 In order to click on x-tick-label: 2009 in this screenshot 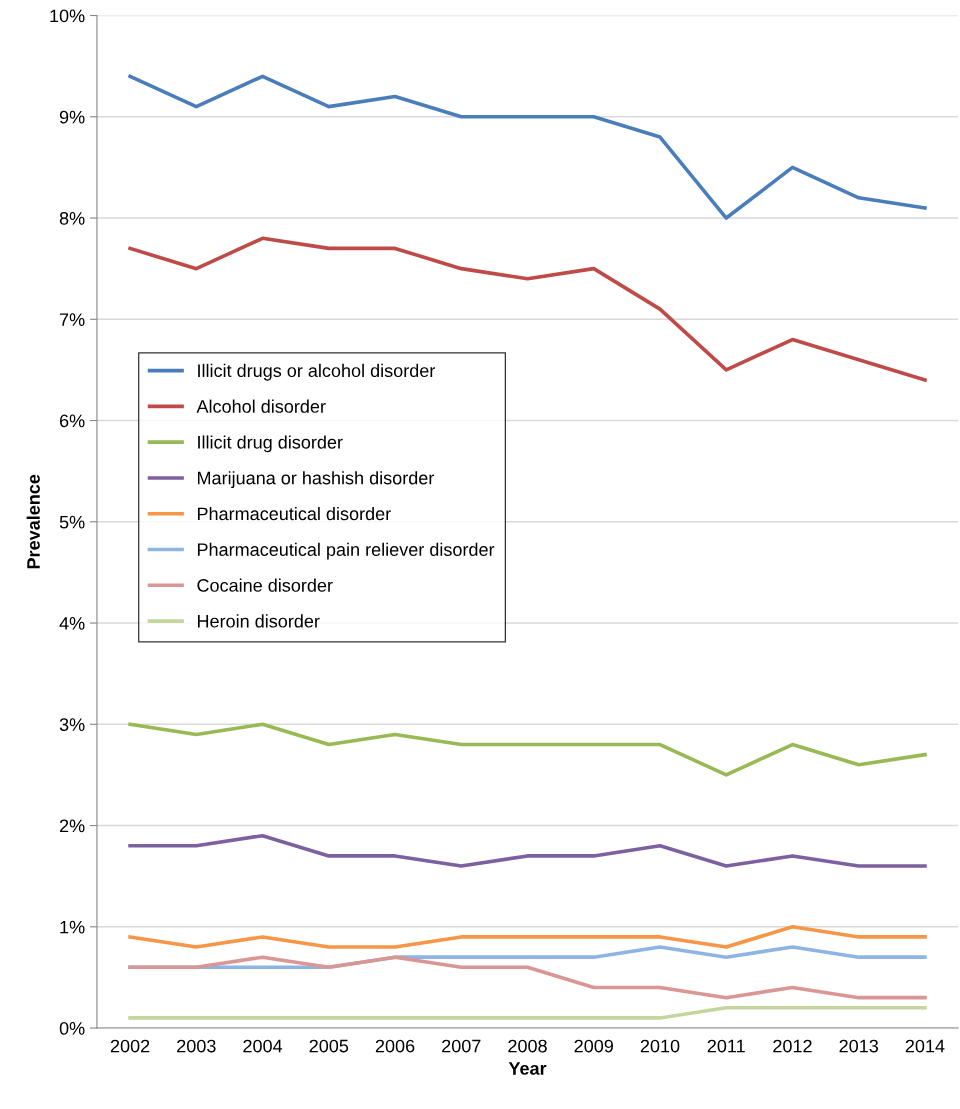, I will do `click(593, 1046)`.